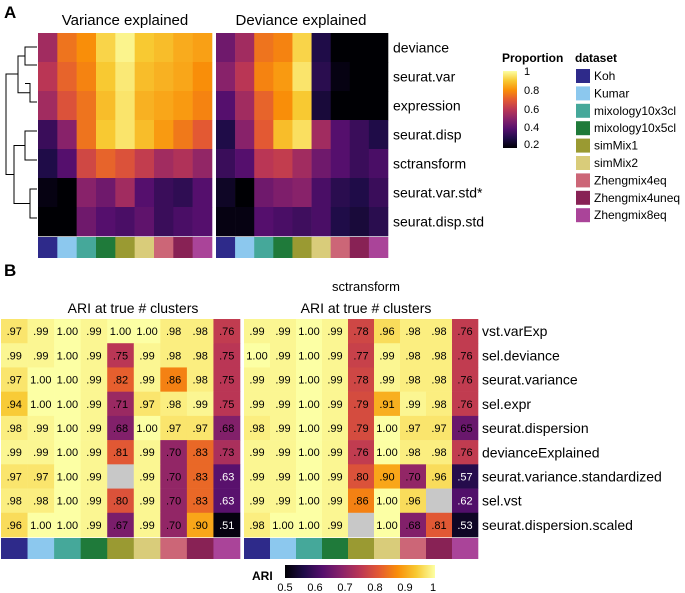  What do you see at coordinates (262, 576) in the screenshot?
I see `ari-legend-title: ARI` at bounding box center [262, 576].